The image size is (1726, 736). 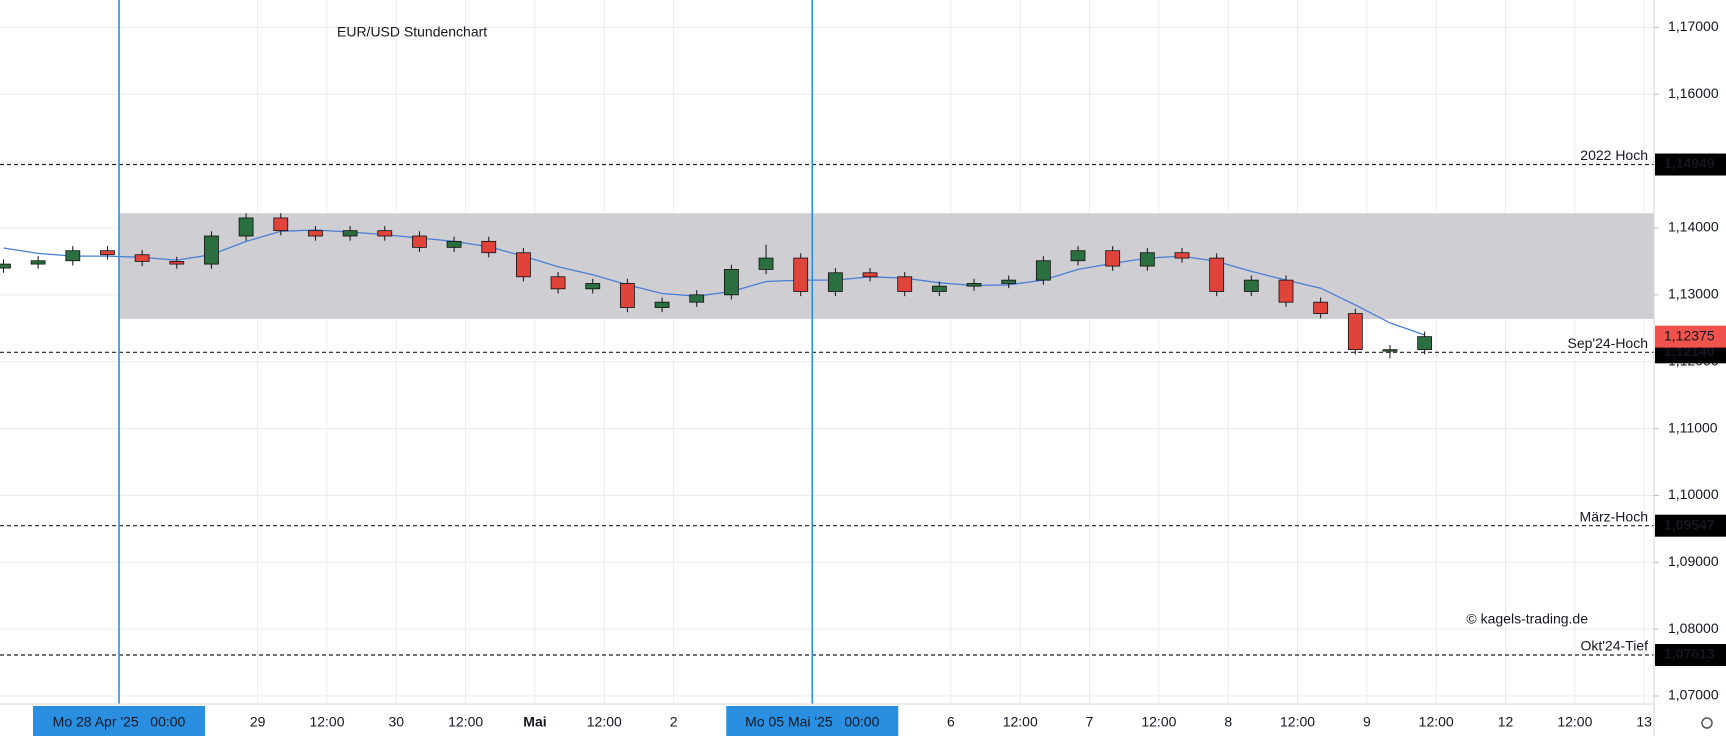 I want to click on y-tick-label: 1,14000, so click(x=1693, y=227).